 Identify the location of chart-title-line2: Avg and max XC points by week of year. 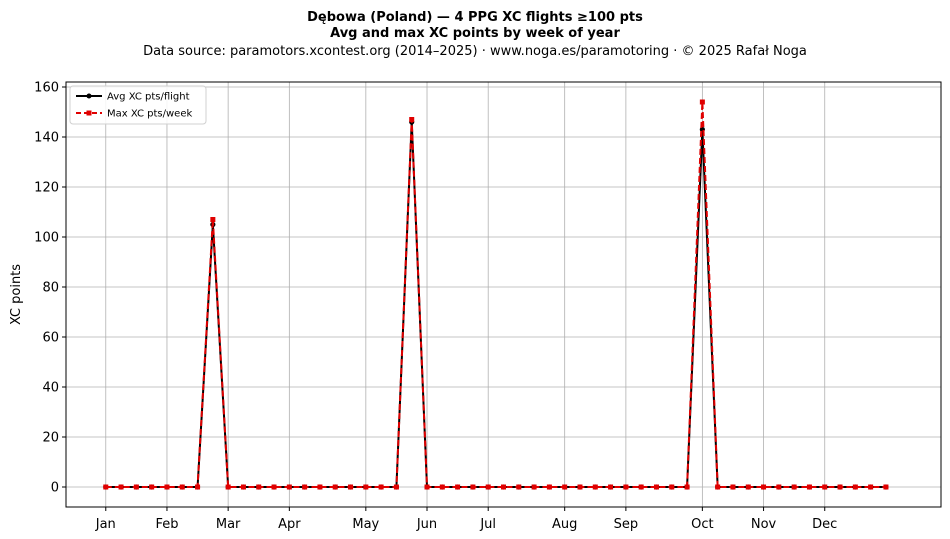
(475, 33).